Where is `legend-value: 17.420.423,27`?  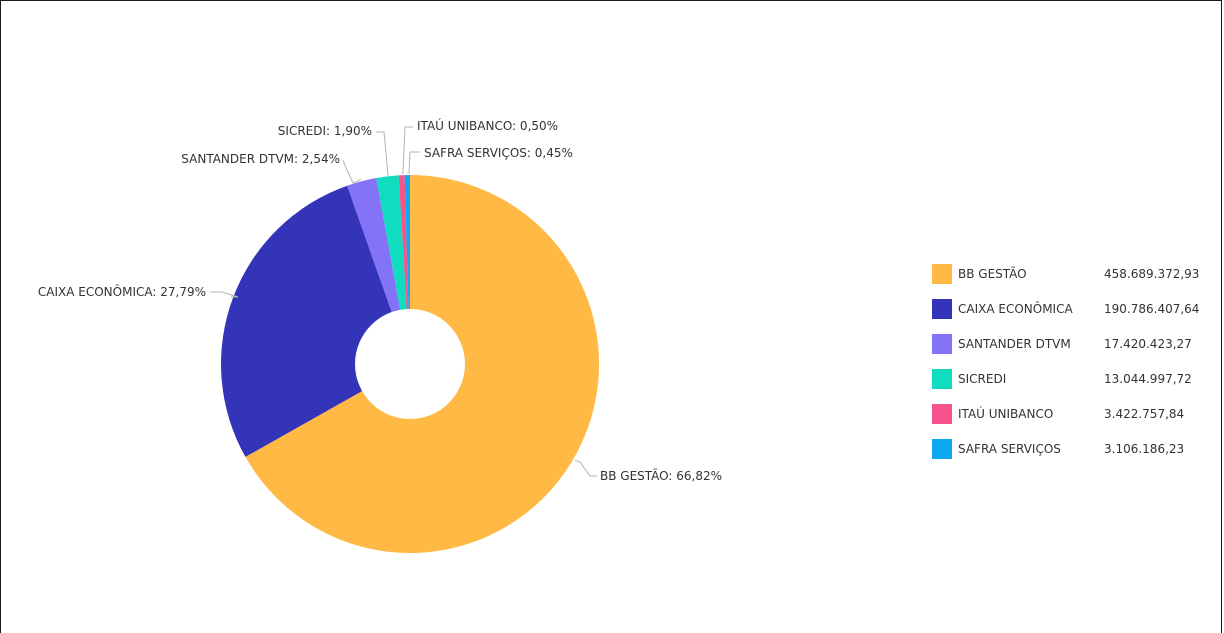
legend-value: 17.420.423,27 is located at coordinates (1148, 344).